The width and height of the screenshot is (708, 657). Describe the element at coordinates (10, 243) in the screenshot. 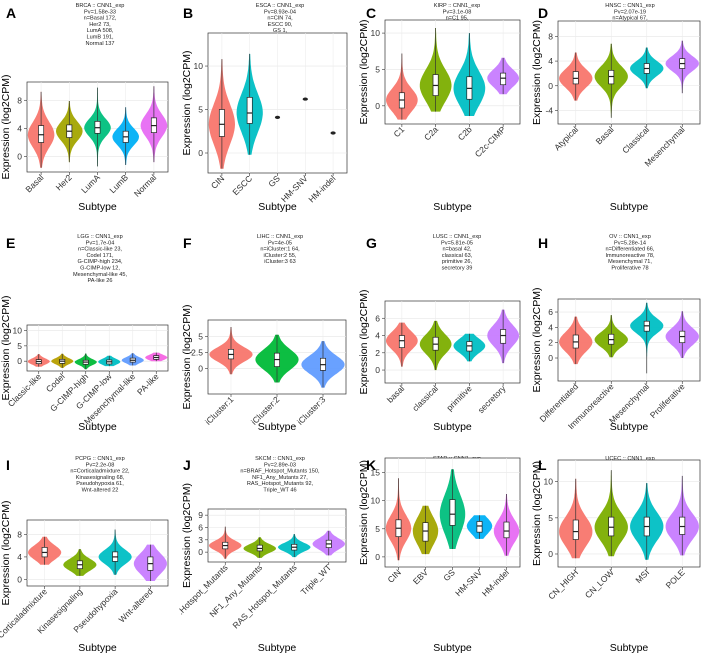

I see `panel-letter: E` at that location.